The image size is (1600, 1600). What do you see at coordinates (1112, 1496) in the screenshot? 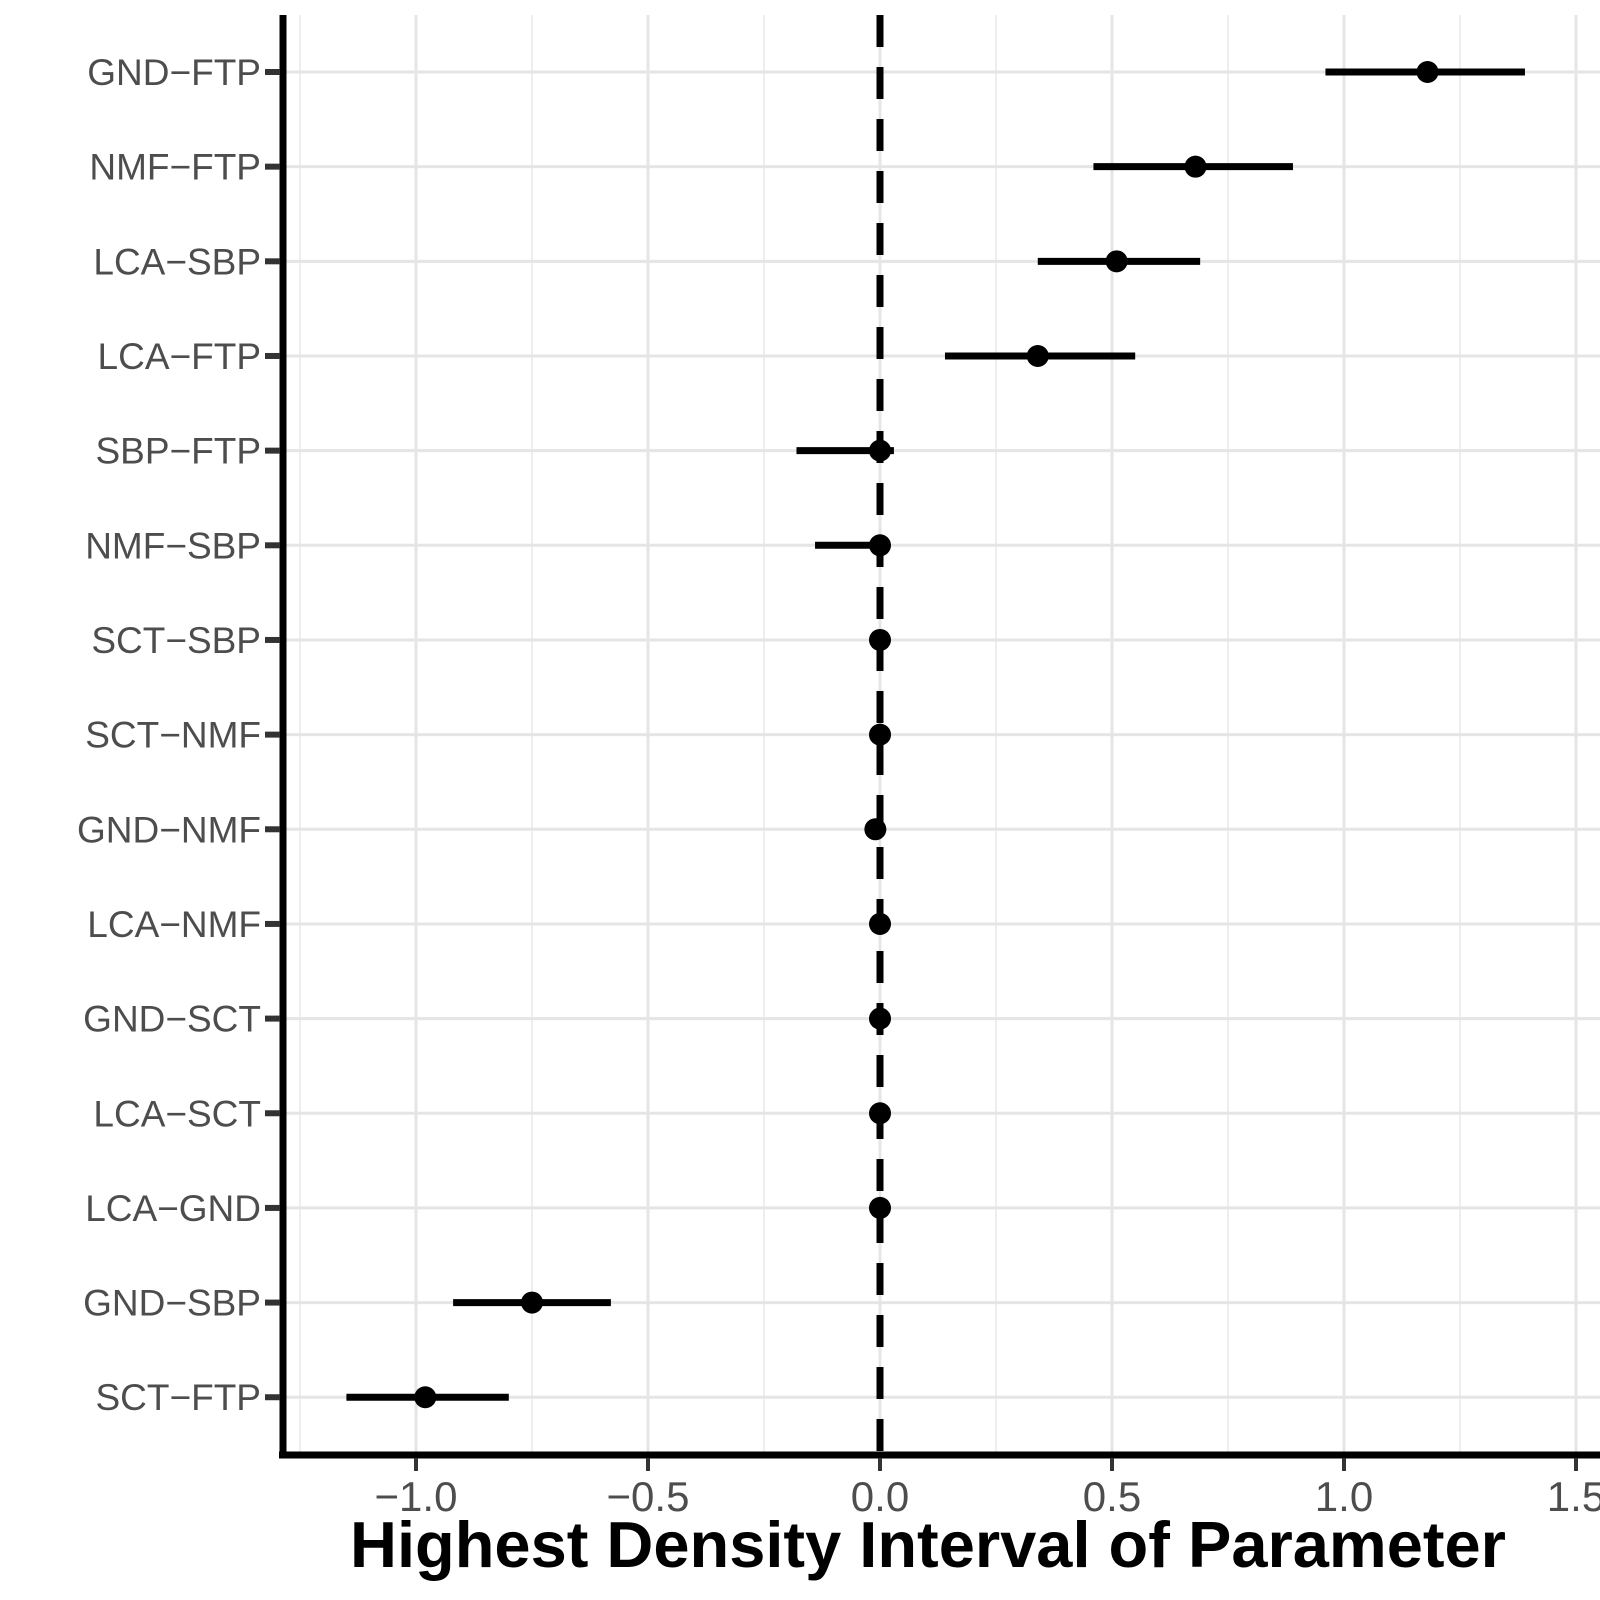
I see `x-tick-label: 0.5` at bounding box center [1112, 1496].